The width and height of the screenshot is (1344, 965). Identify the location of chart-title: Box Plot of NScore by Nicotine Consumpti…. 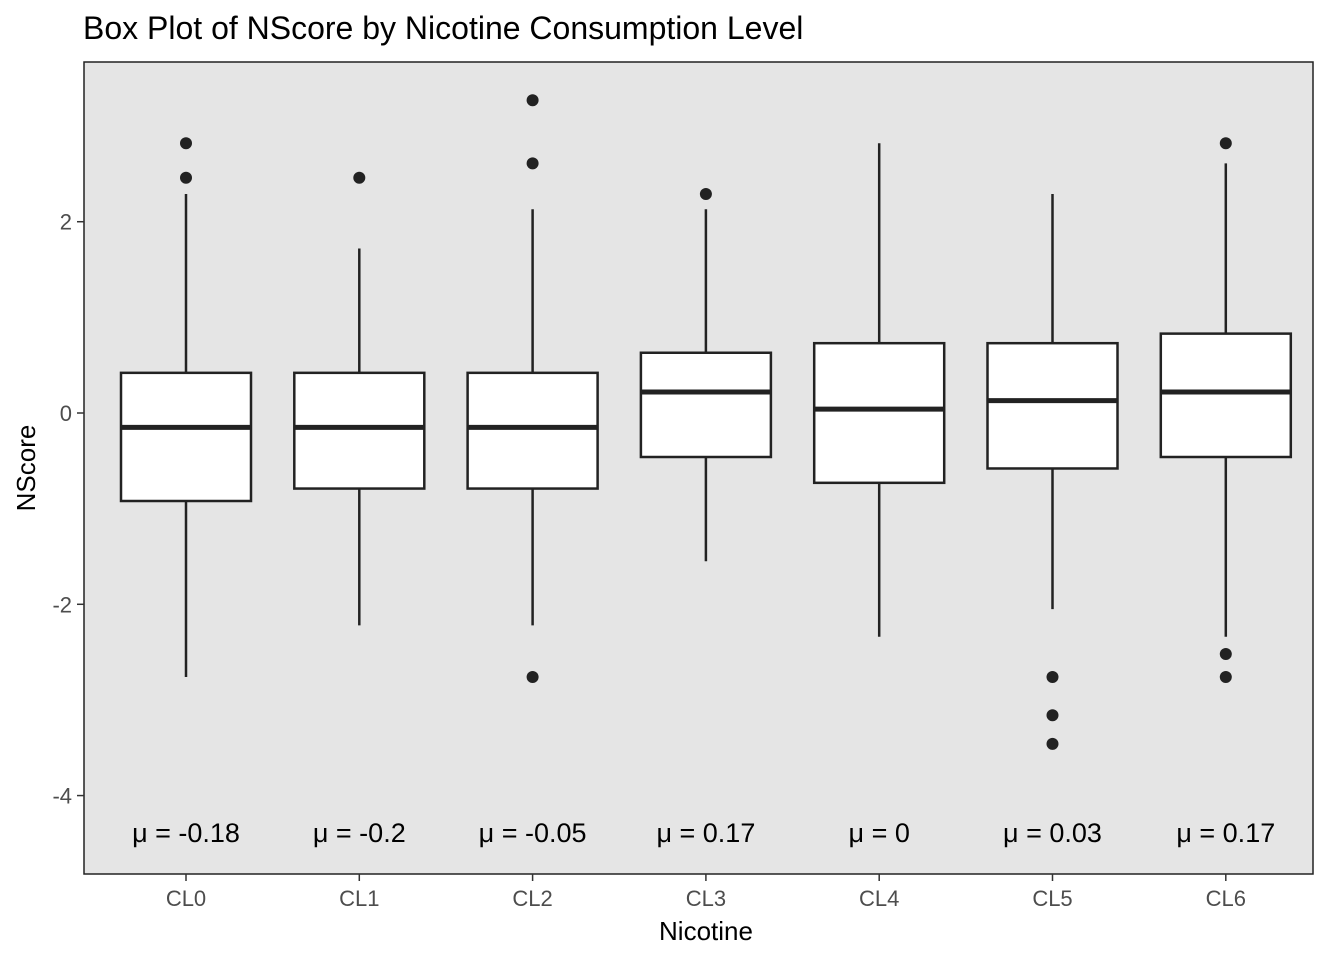
(443, 28).